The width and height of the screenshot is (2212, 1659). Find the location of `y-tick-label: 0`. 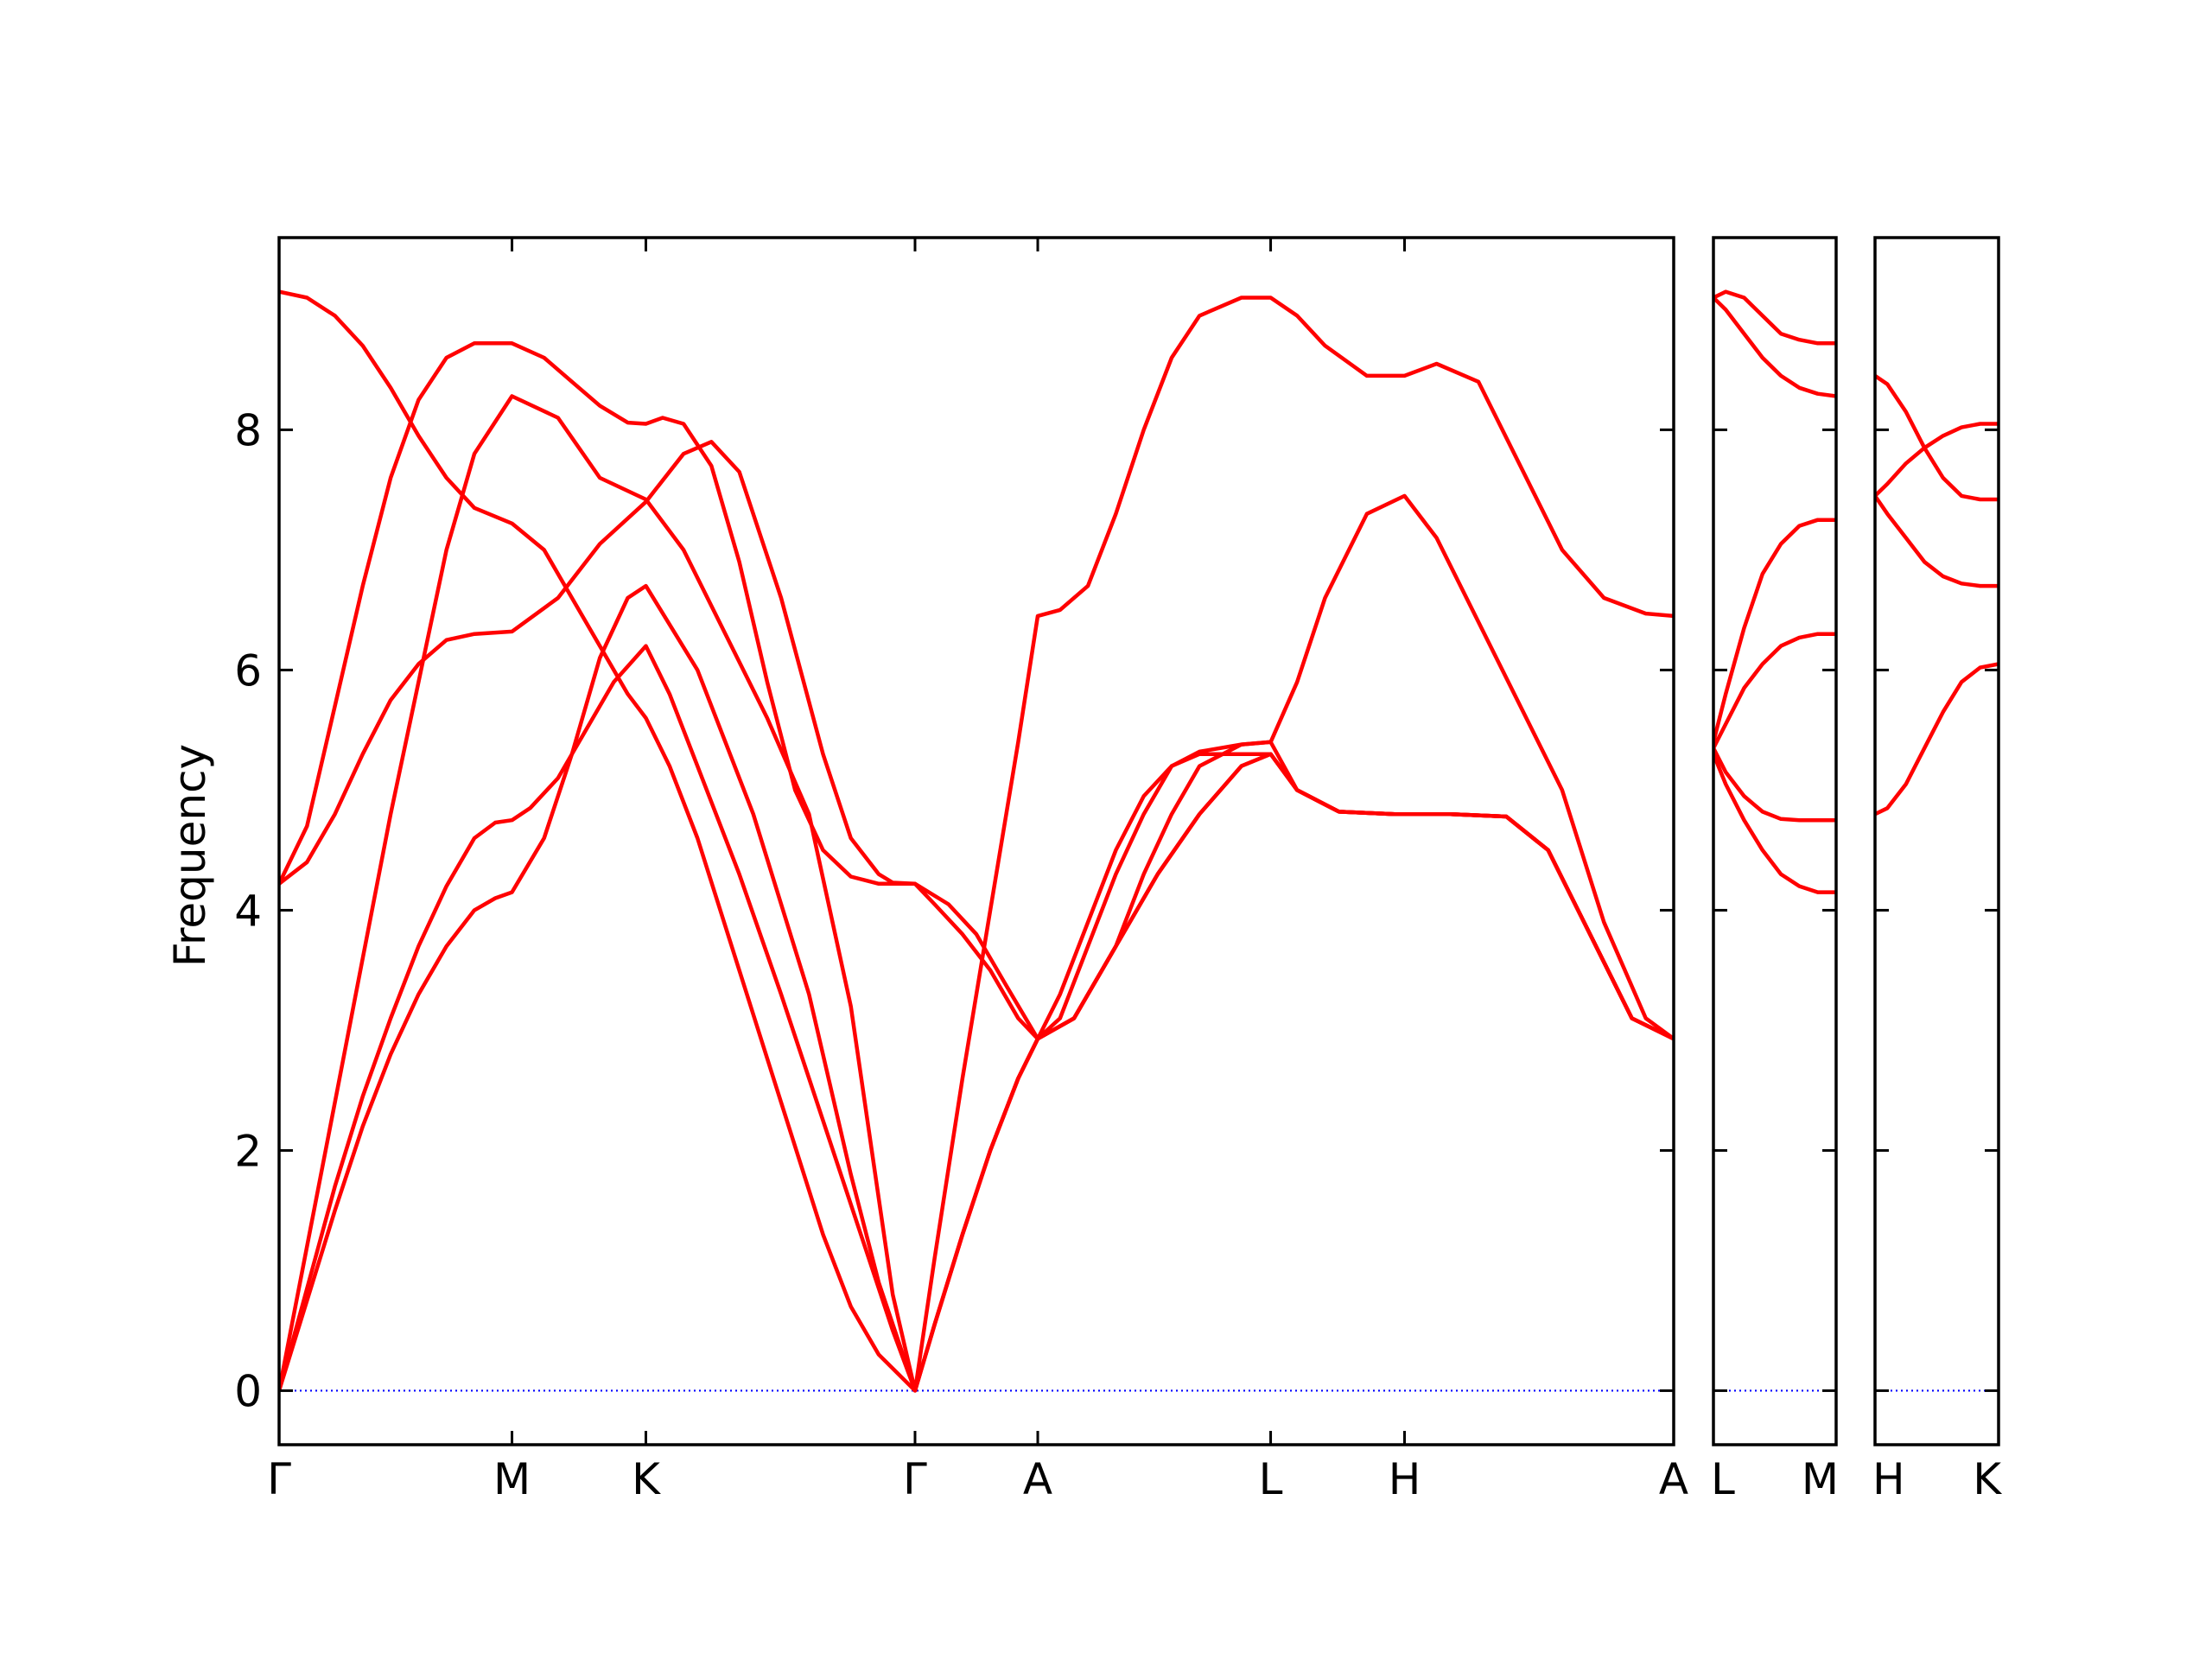

y-tick-label: 0 is located at coordinates (248, 1391).